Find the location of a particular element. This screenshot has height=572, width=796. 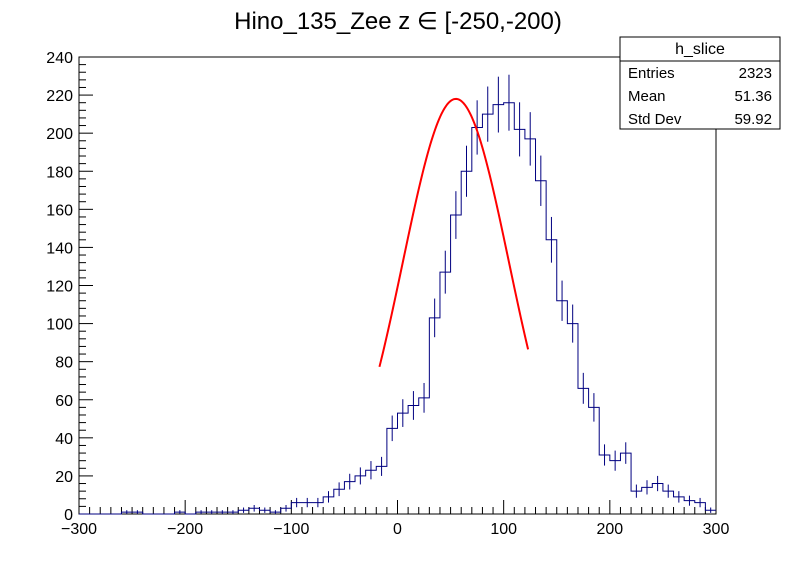

y-tick-label: 40 is located at coordinates (64, 439).